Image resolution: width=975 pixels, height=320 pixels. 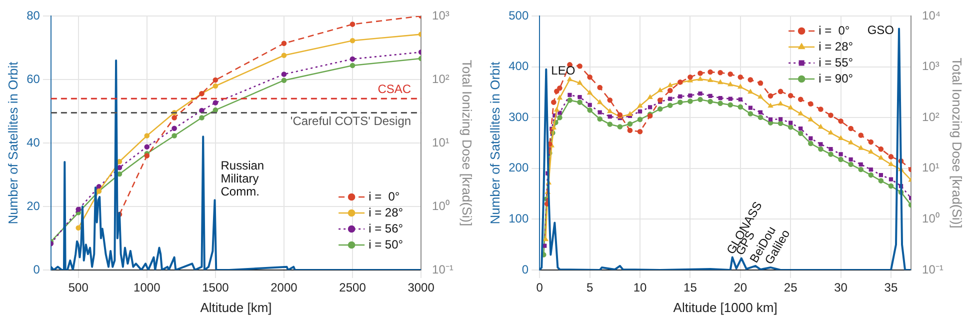 I want to click on annotation: GSO, so click(x=880, y=30).